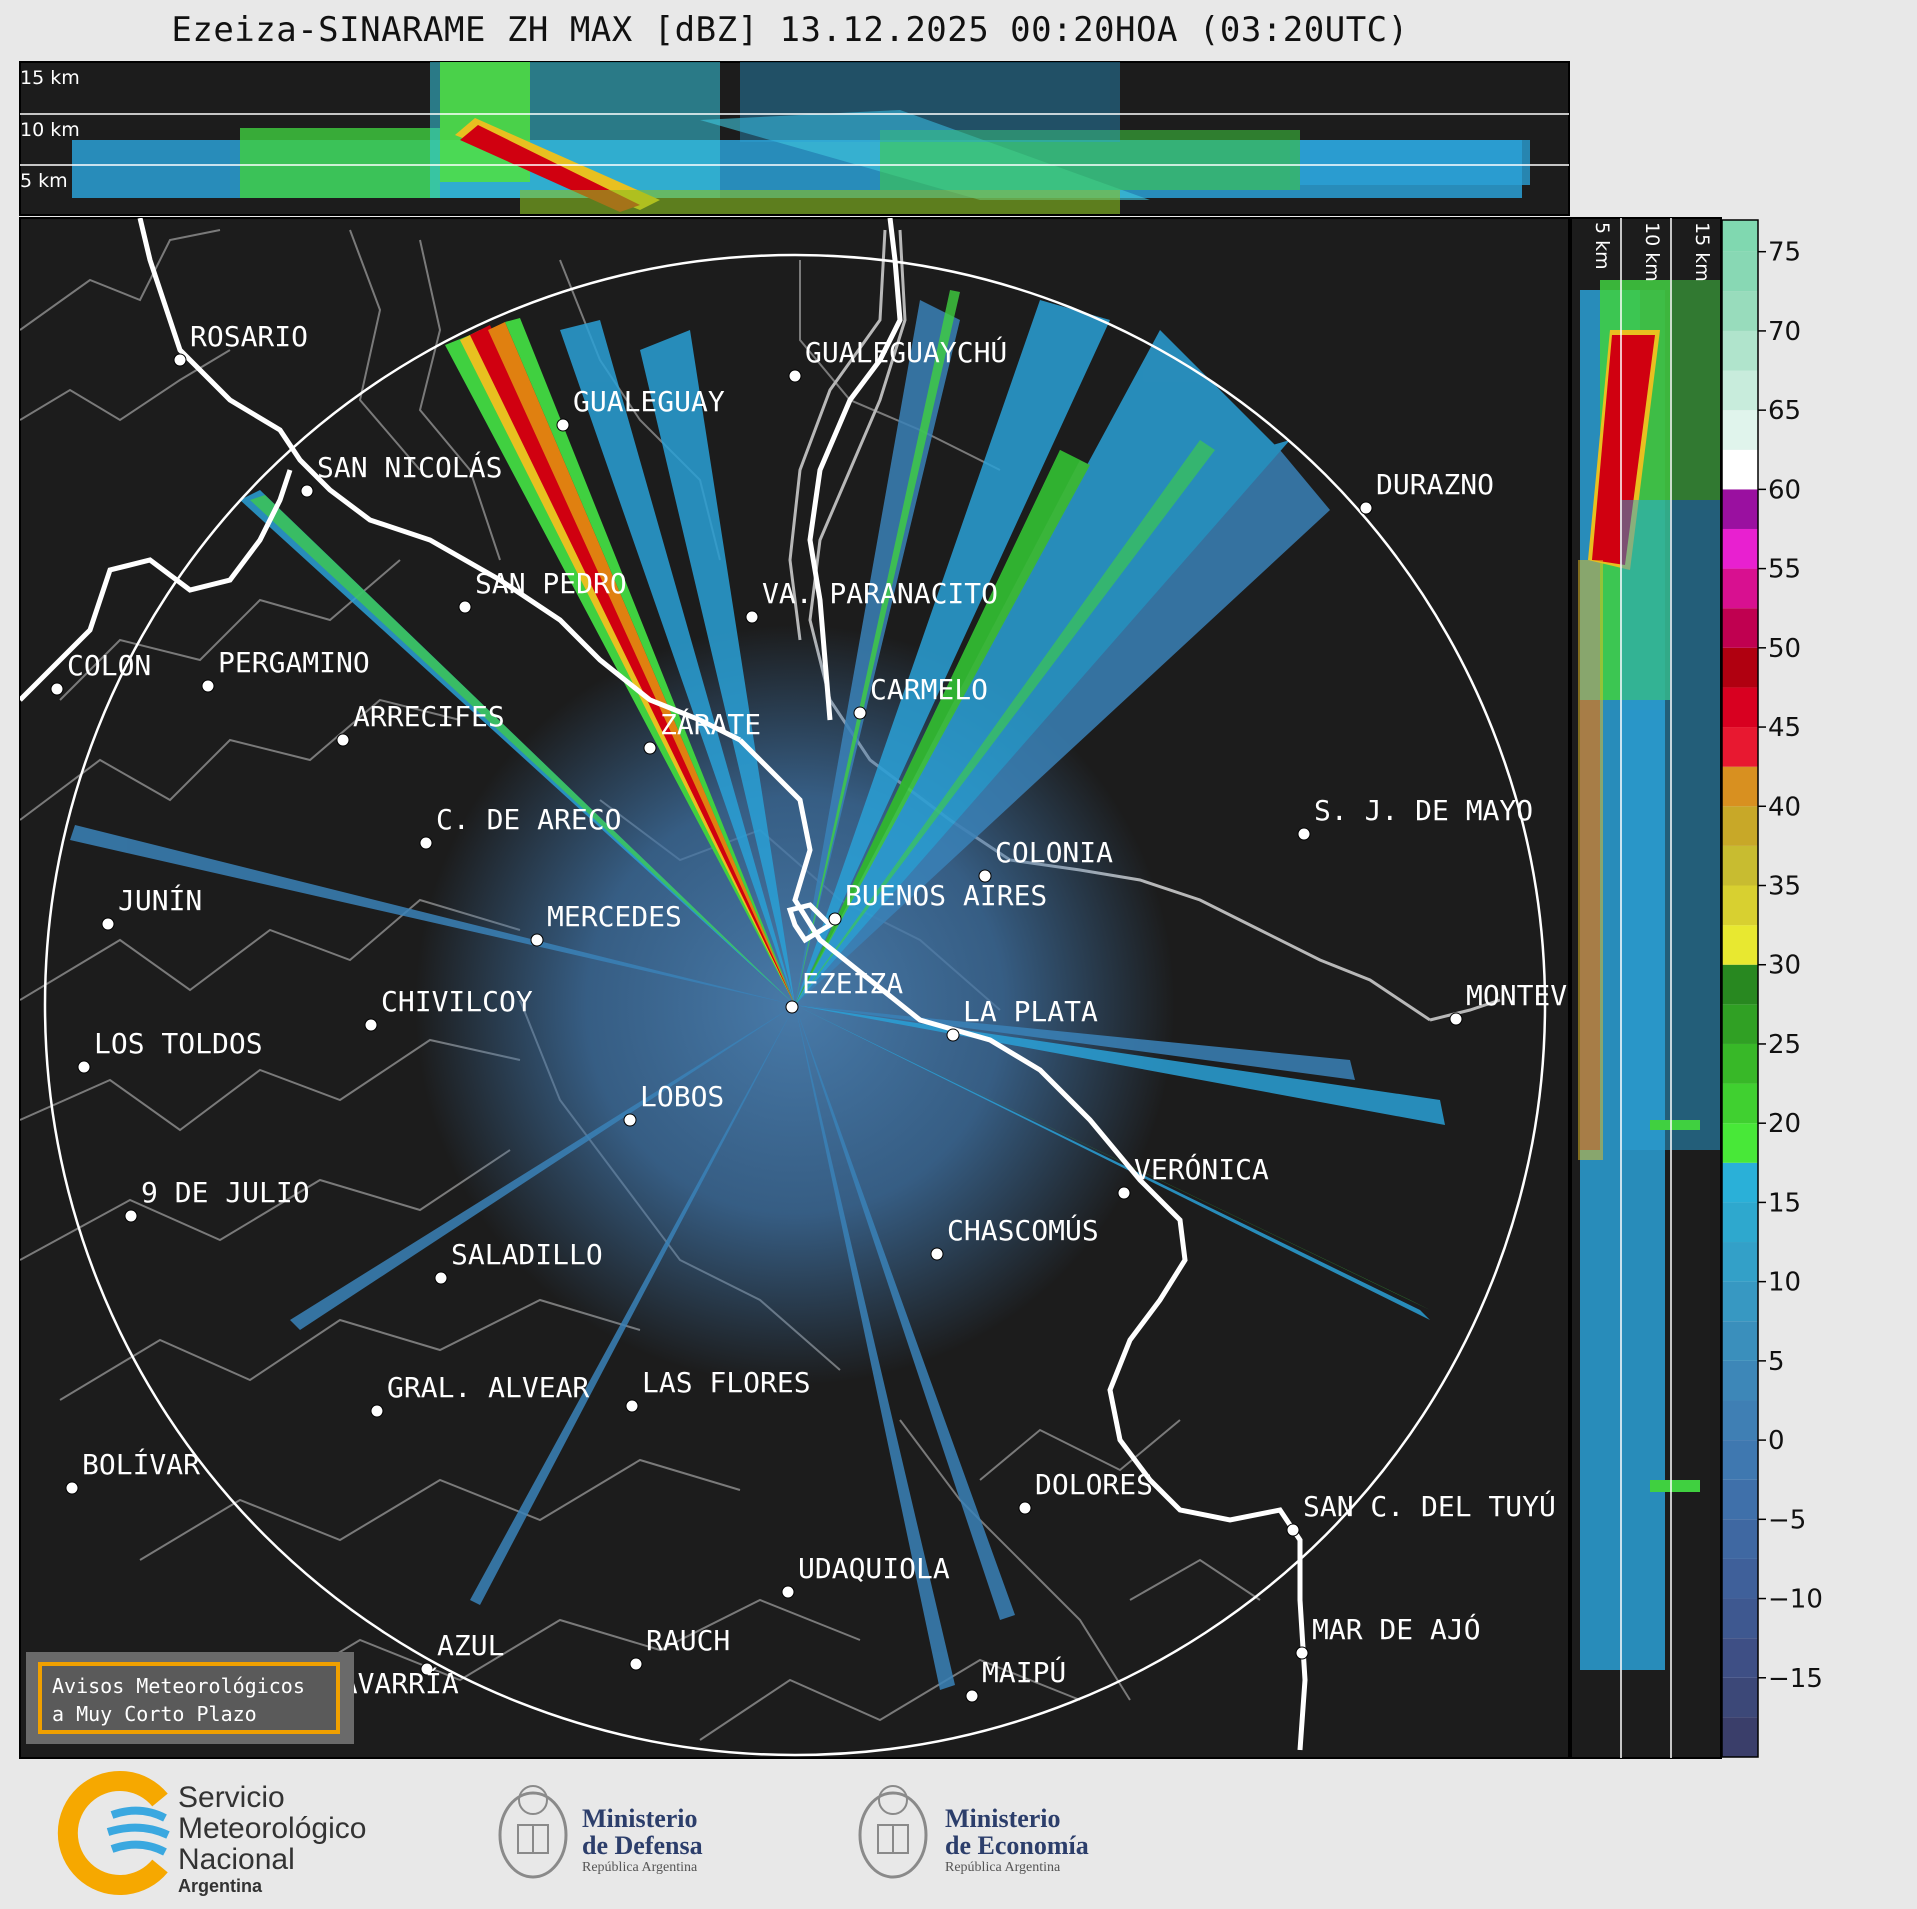  I want to click on colorbar-tick-label: −10, so click(1795, 1600).